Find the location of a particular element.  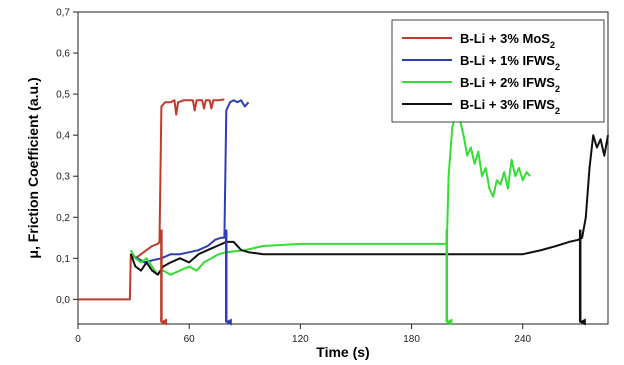

y-tick-label: 0,6 is located at coordinates (63, 54).